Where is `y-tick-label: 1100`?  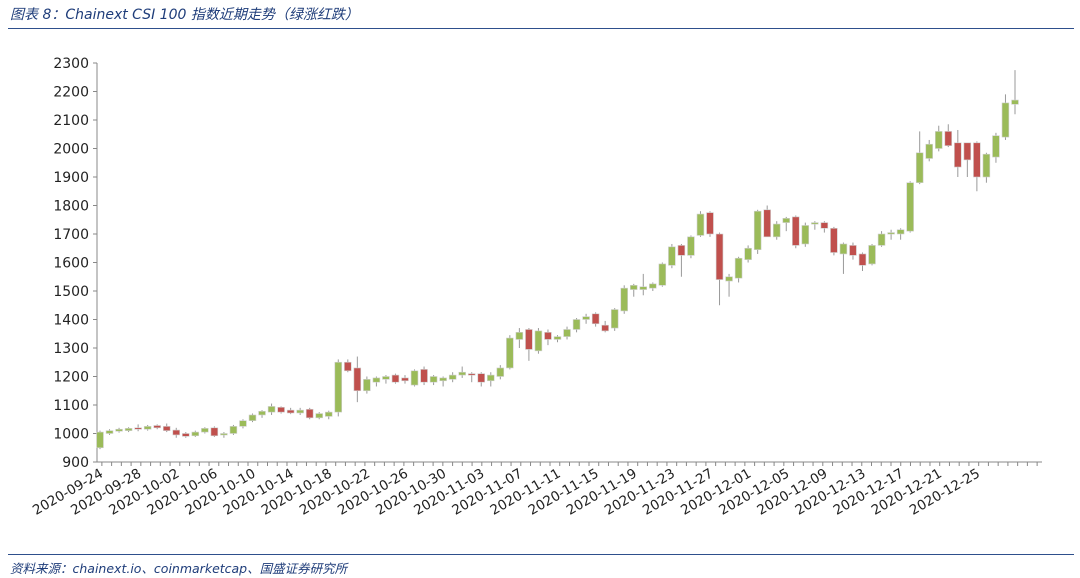 y-tick-label: 1100 is located at coordinates (71, 406).